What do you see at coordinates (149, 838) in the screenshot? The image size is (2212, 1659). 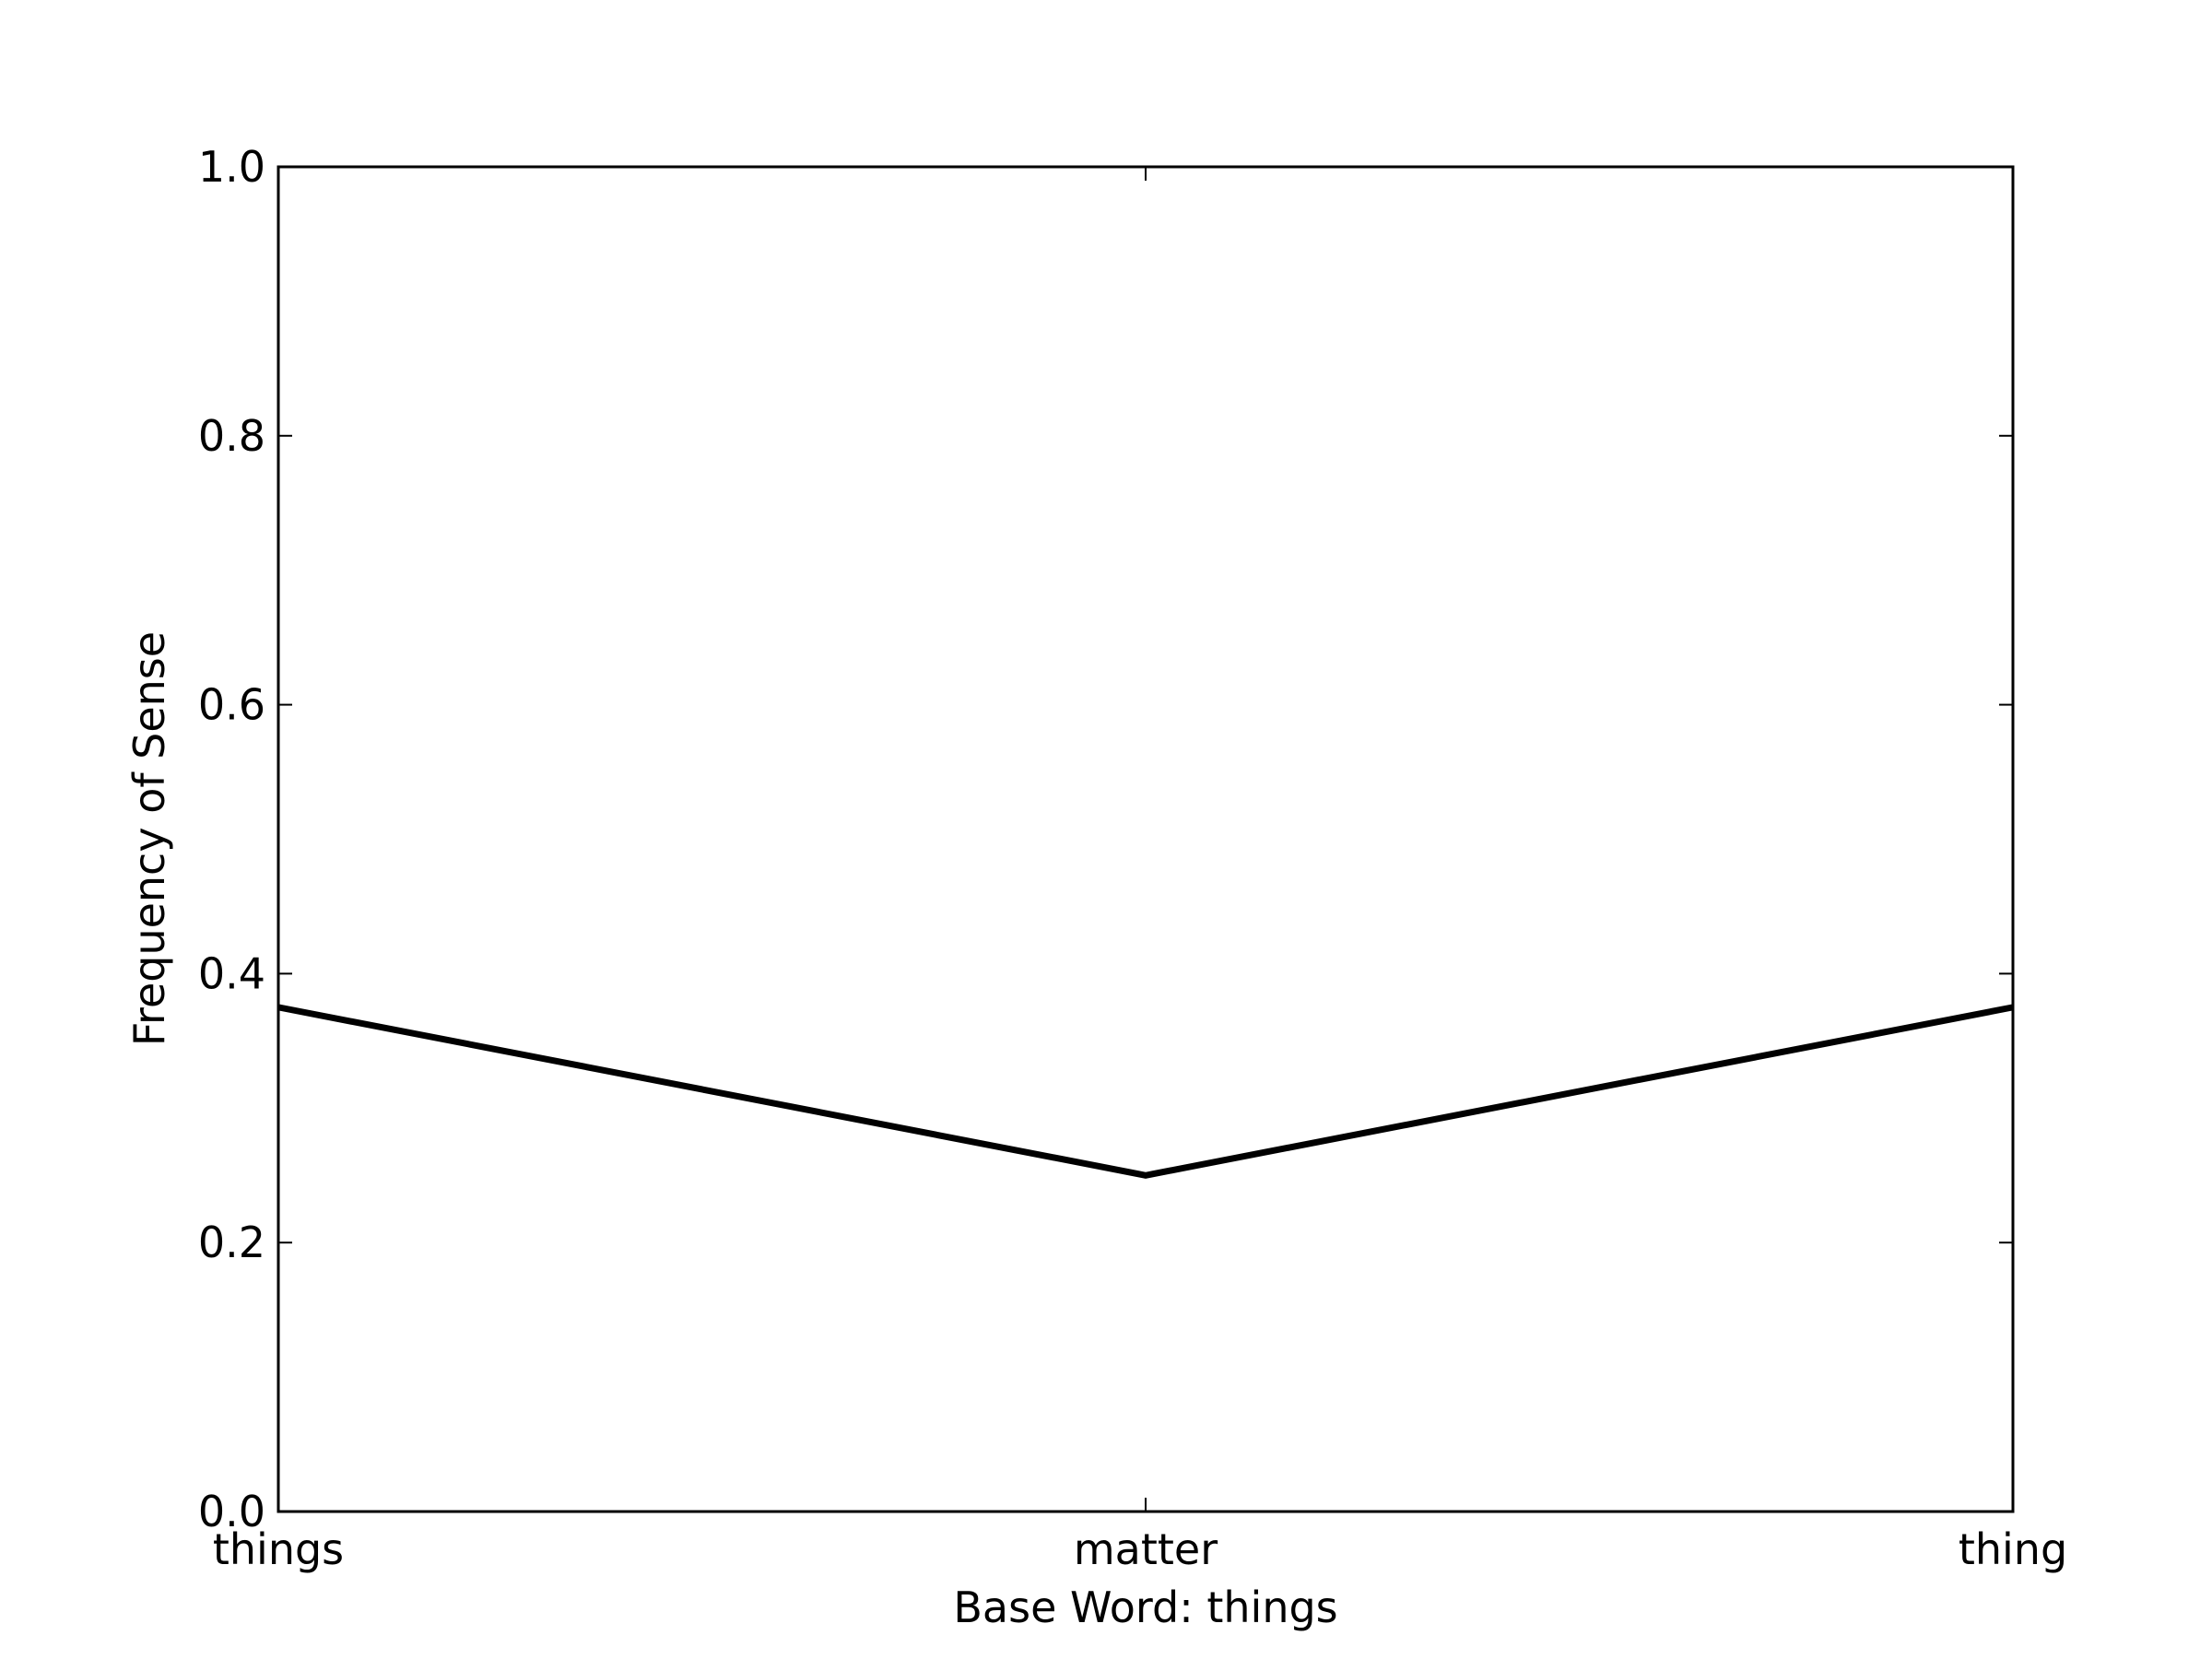 I see `y-axis-label: Frequency of Sense` at bounding box center [149, 838].